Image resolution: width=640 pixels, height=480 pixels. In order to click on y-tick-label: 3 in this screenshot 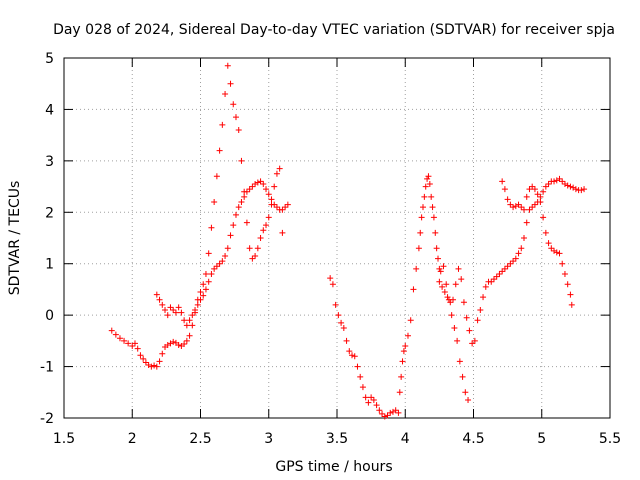, I will do `click(49, 162)`.